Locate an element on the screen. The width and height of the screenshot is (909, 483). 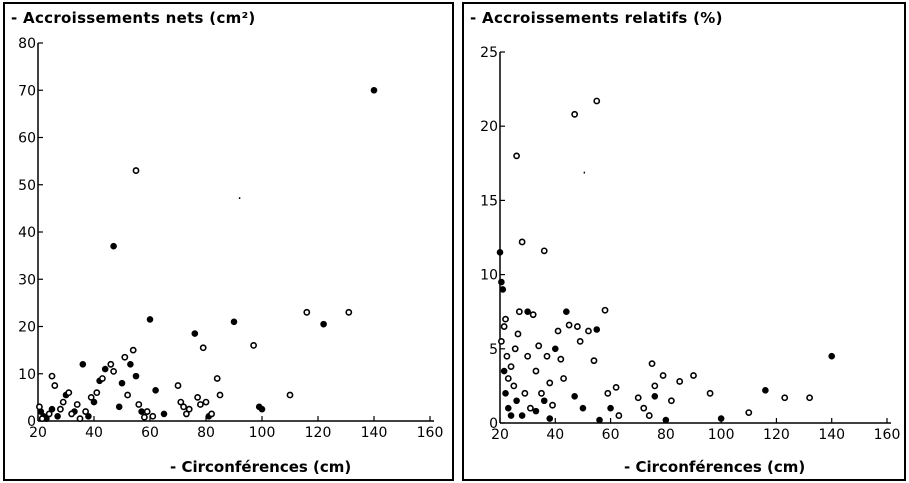
y-tick-label: 50 is located at coordinates (27, 186).